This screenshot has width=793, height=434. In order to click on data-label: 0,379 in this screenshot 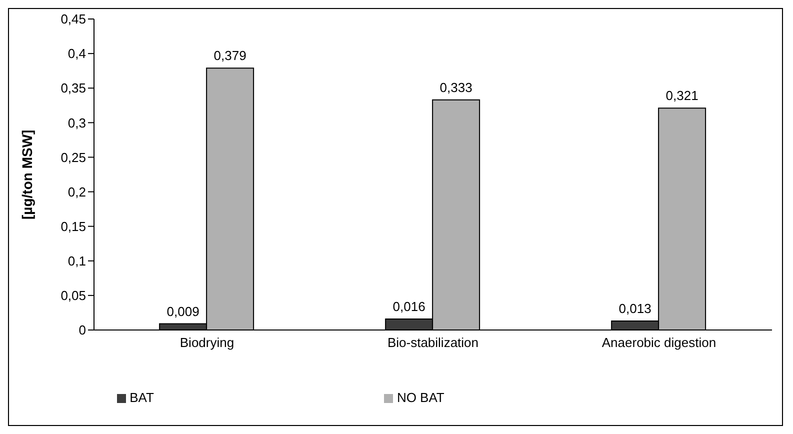, I will do `click(230, 56)`.